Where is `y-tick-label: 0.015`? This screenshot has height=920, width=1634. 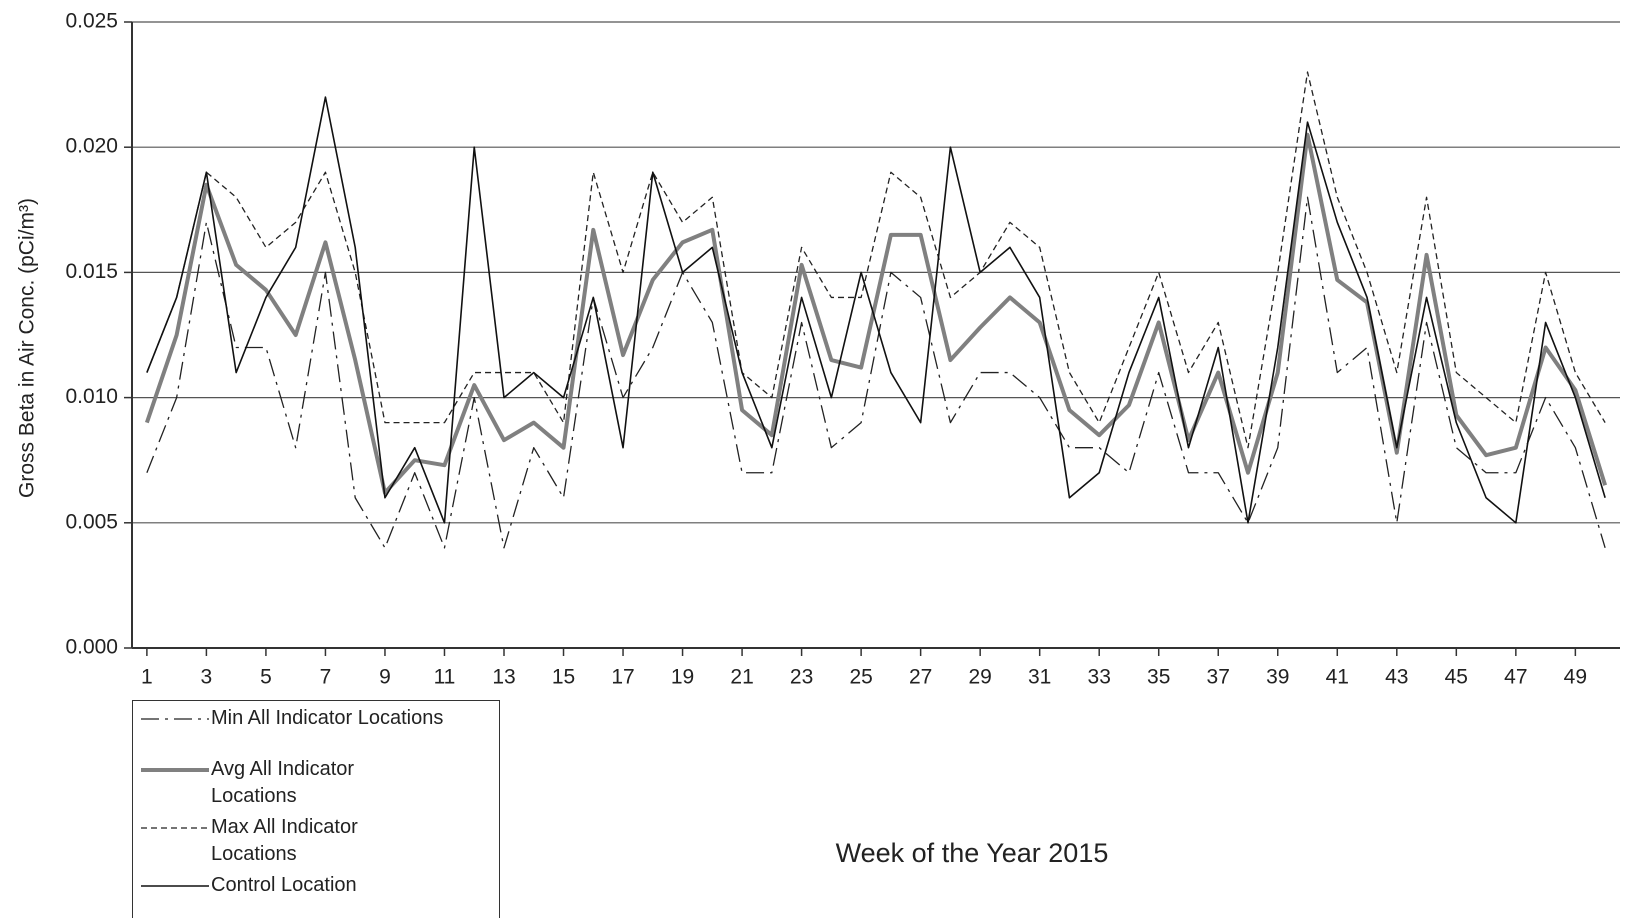
y-tick-label: 0.015 is located at coordinates (91, 271).